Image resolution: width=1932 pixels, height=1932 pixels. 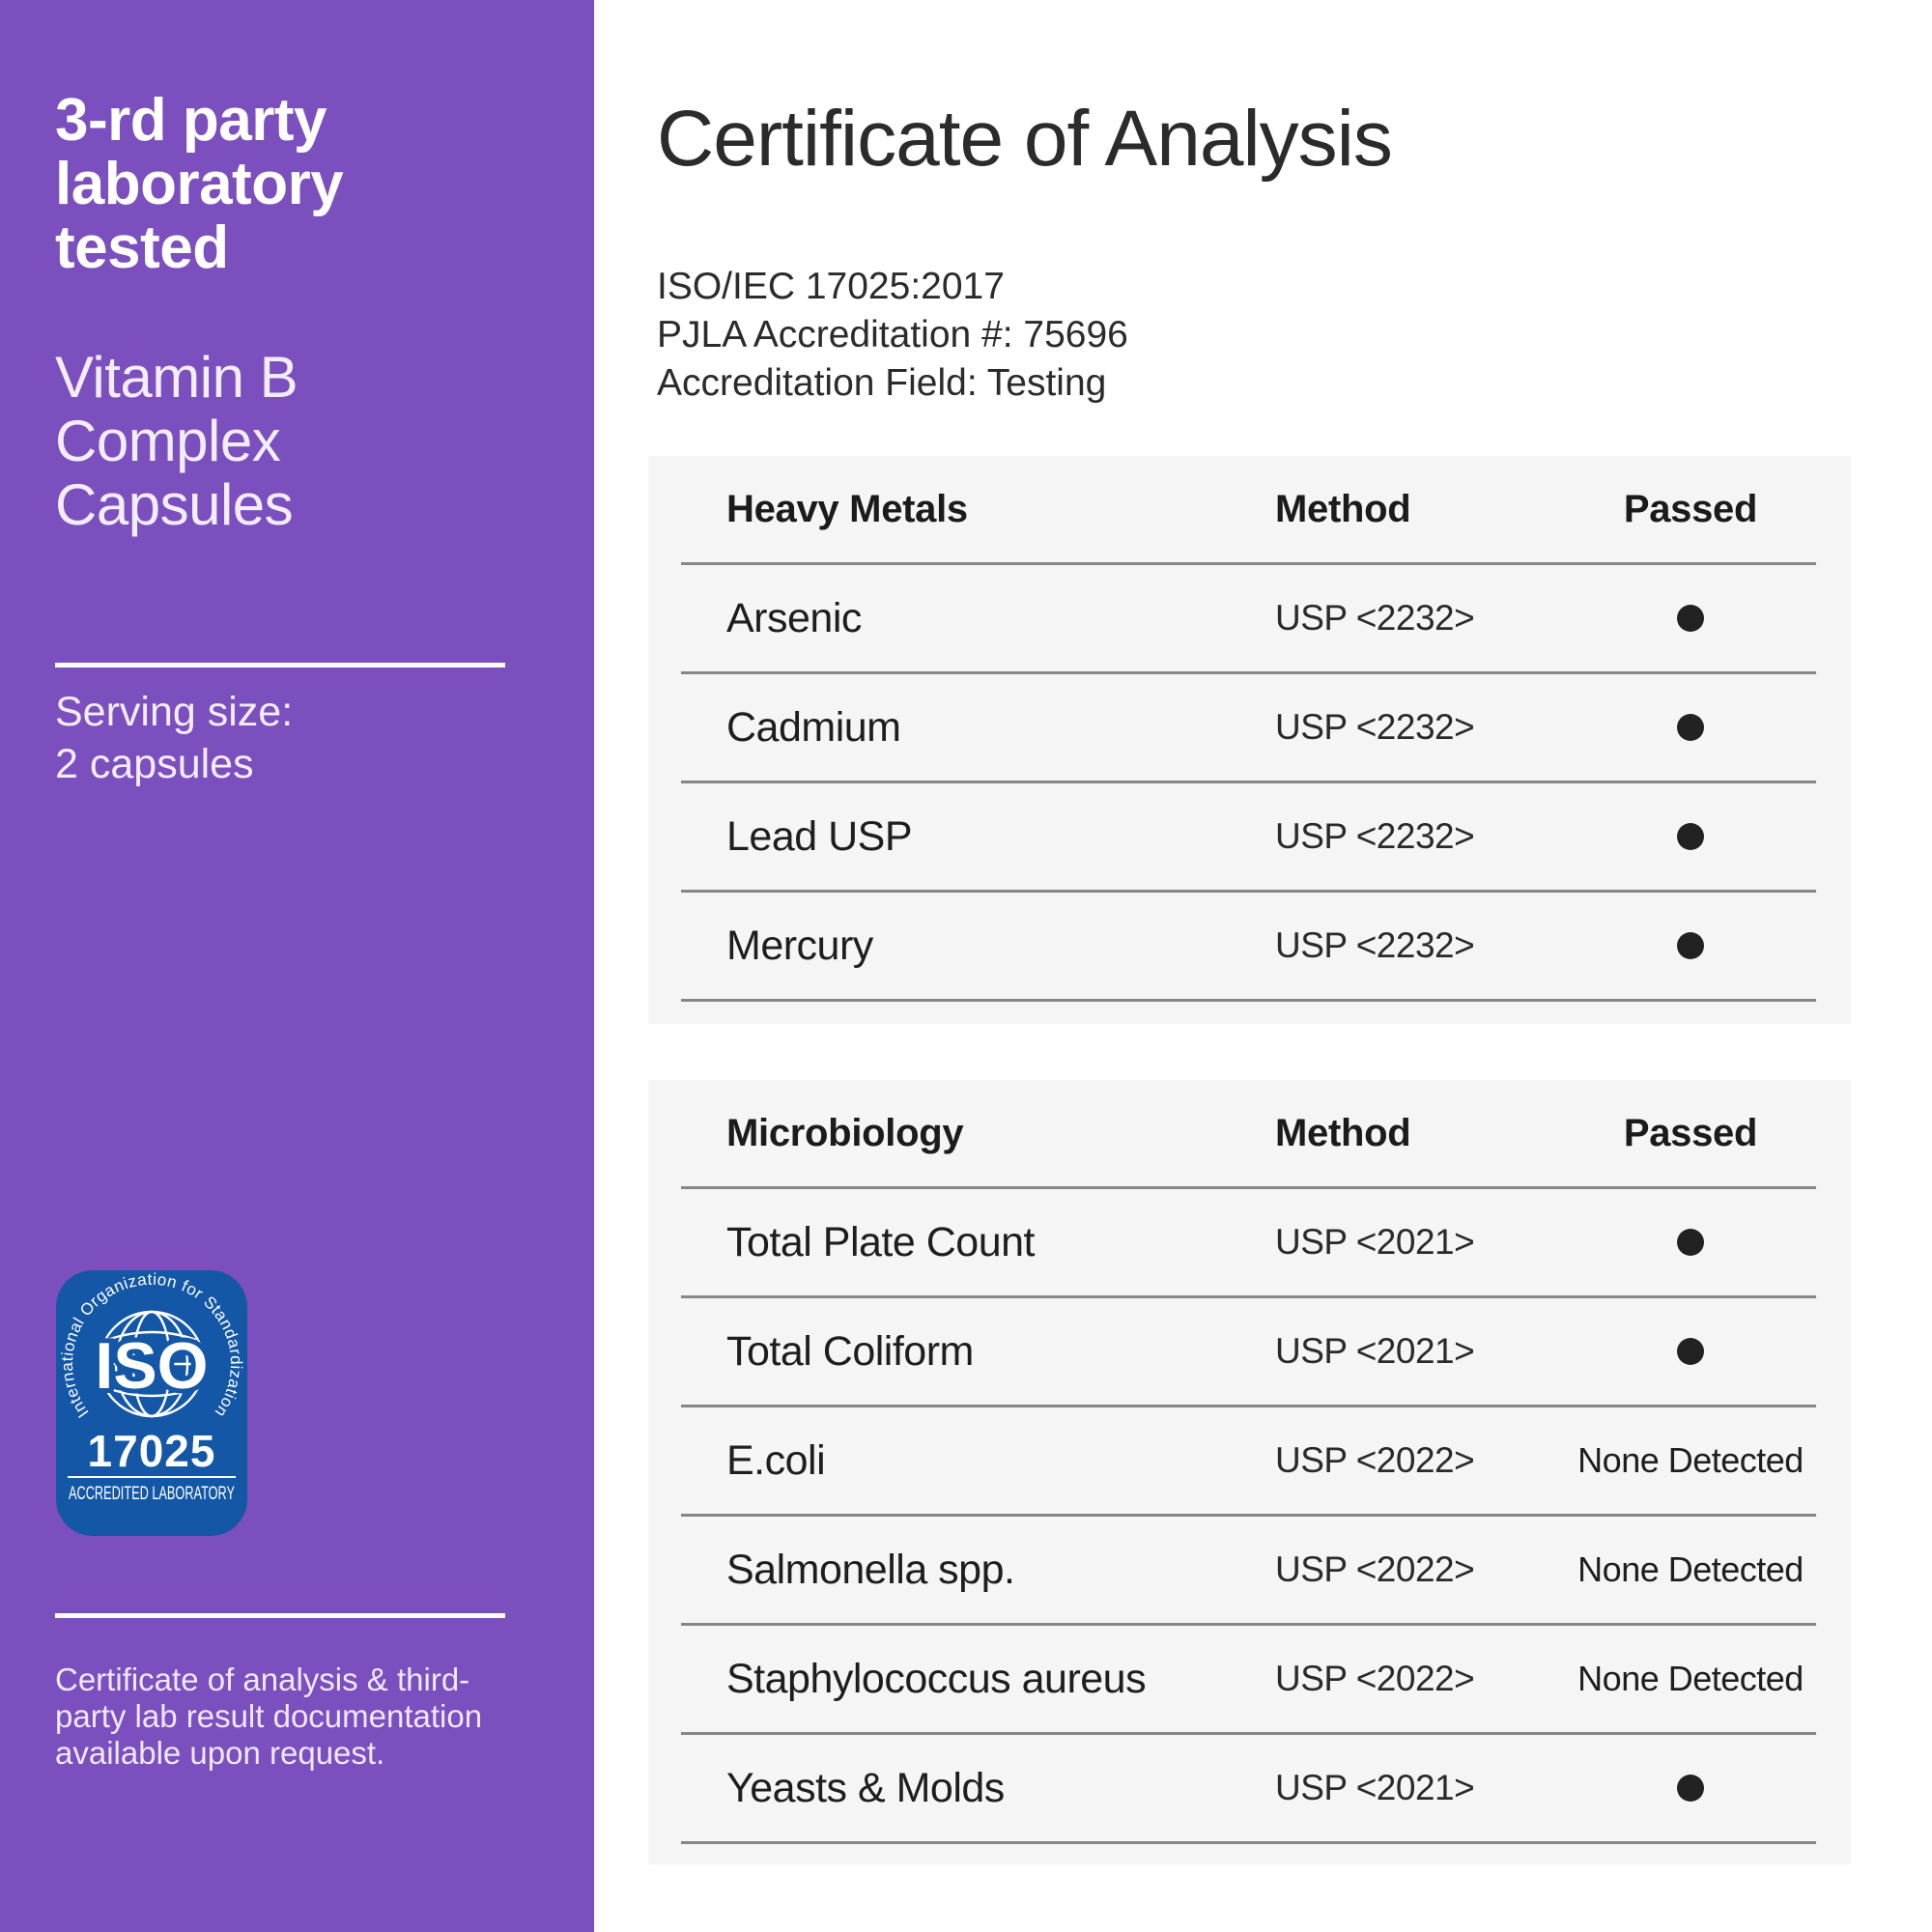 I want to click on analyte-name: Mercury, so click(x=799, y=945).